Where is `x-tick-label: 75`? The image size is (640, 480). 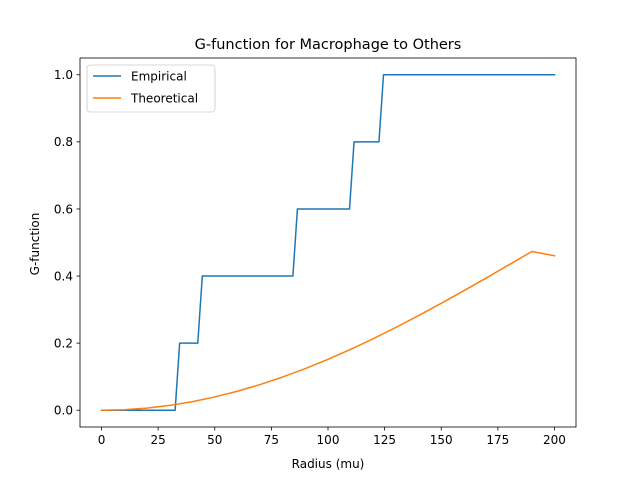 x-tick-label: 75 is located at coordinates (271, 440).